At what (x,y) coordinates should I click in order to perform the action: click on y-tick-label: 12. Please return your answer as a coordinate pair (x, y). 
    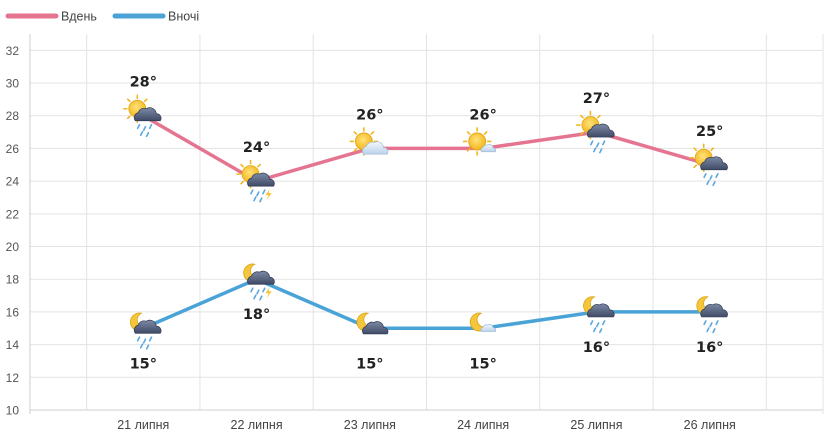
    Looking at the image, I should click on (13, 378).